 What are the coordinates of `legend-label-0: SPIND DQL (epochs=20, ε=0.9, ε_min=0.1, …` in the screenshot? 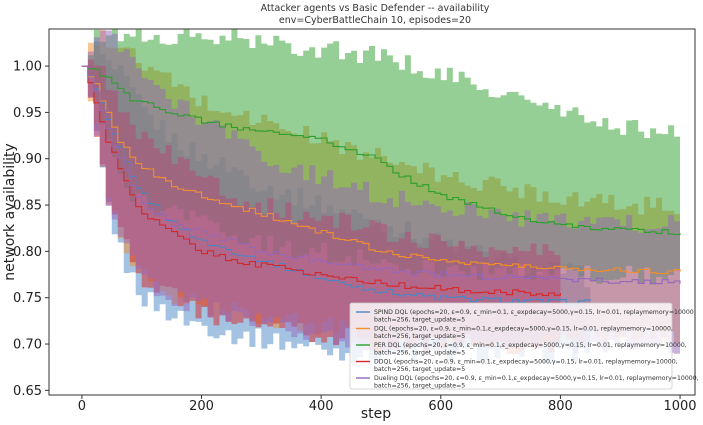 It's located at (535, 312).